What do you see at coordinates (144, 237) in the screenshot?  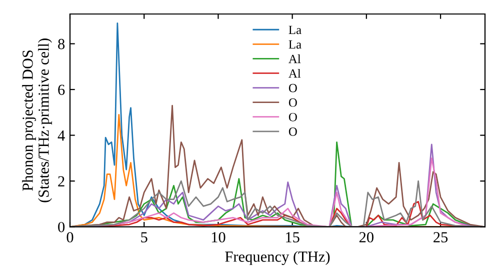 I see `x-tick-label: 5` at bounding box center [144, 237].